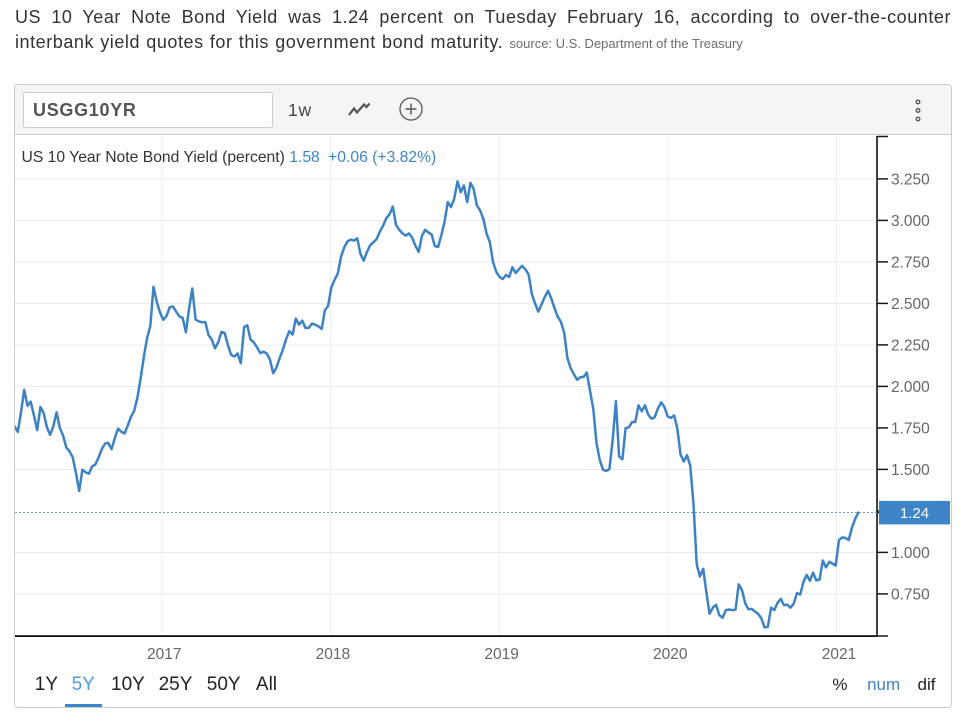  I want to click on svg-text: 1.500, so click(910, 470).